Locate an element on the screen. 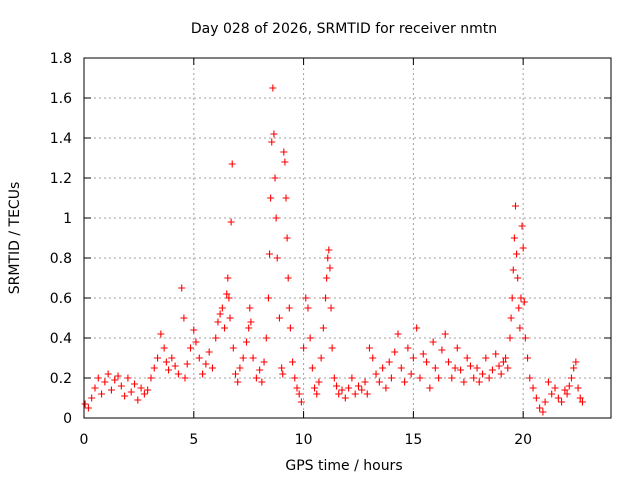 The height and width of the screenshot is (484, 640). y-tick-label: 1.4 is located at coordinates (61, 139).